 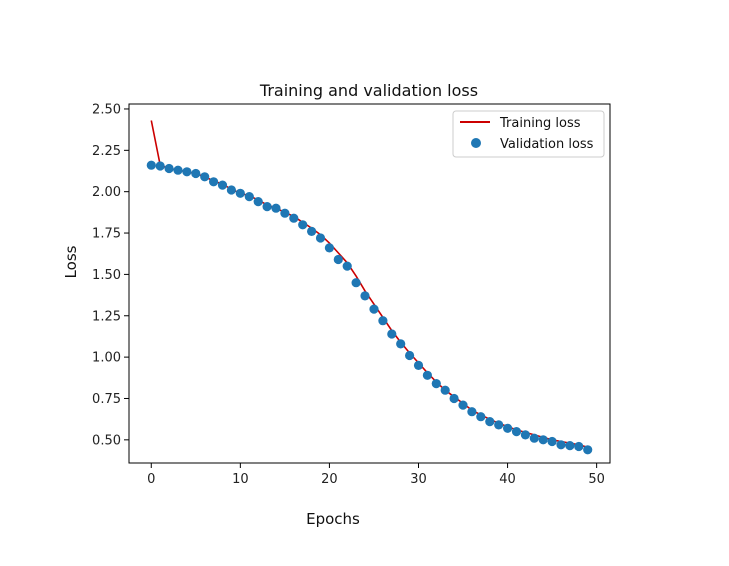 What do you see at coordinates (106, 440) in the screenshot?
I see `y-tick-label: 0.50` at bounding box center [106, 440].